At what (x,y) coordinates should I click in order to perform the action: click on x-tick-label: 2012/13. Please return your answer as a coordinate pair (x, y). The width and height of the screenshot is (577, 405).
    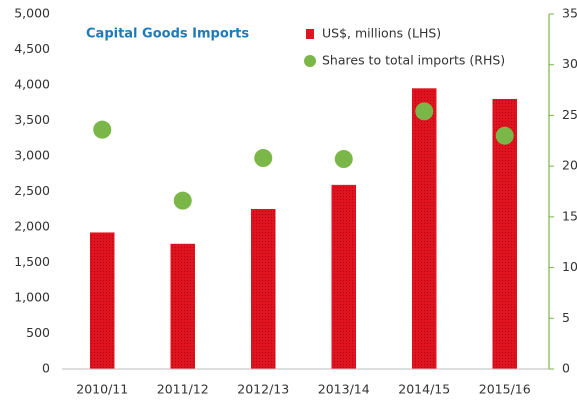
    Looking at the image, I should click on (263, 389).